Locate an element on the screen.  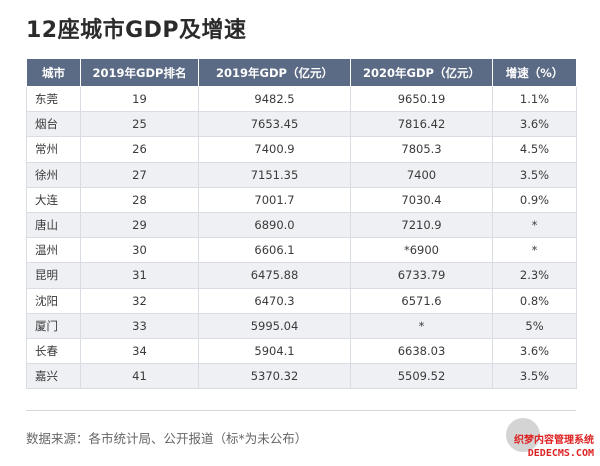
watermark-logo-icon is located at coordinates (523, 435).